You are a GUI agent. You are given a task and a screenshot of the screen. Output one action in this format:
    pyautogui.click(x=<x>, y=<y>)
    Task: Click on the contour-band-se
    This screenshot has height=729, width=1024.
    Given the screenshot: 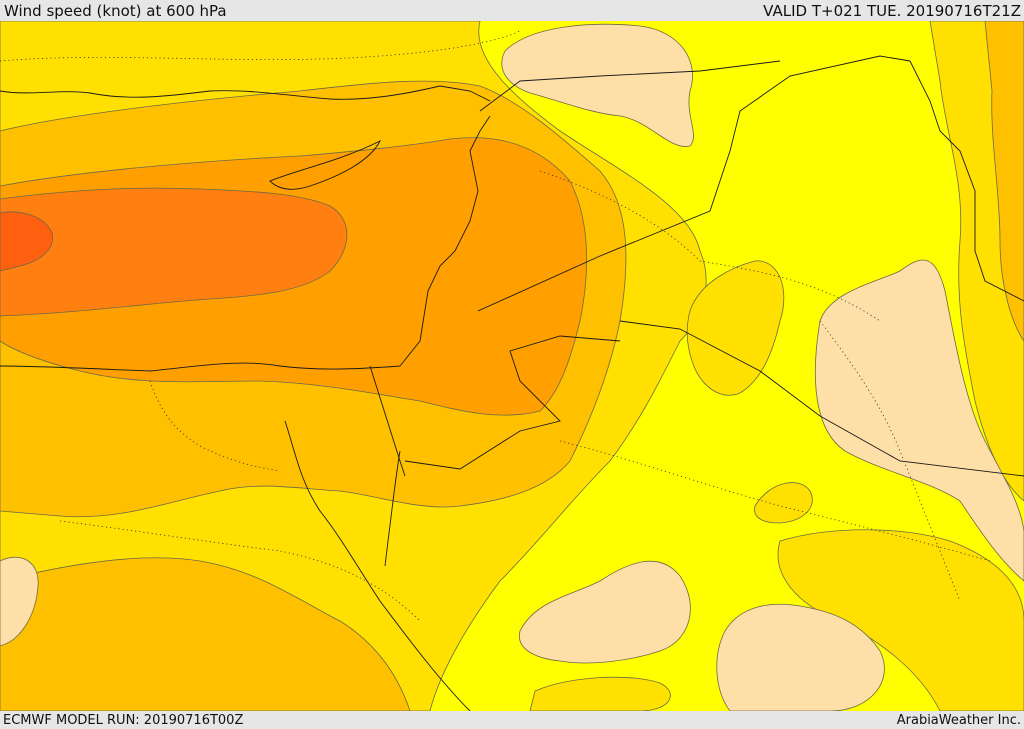 What is the action you would take?
    pyautogui.click(x=900, y=620)
    